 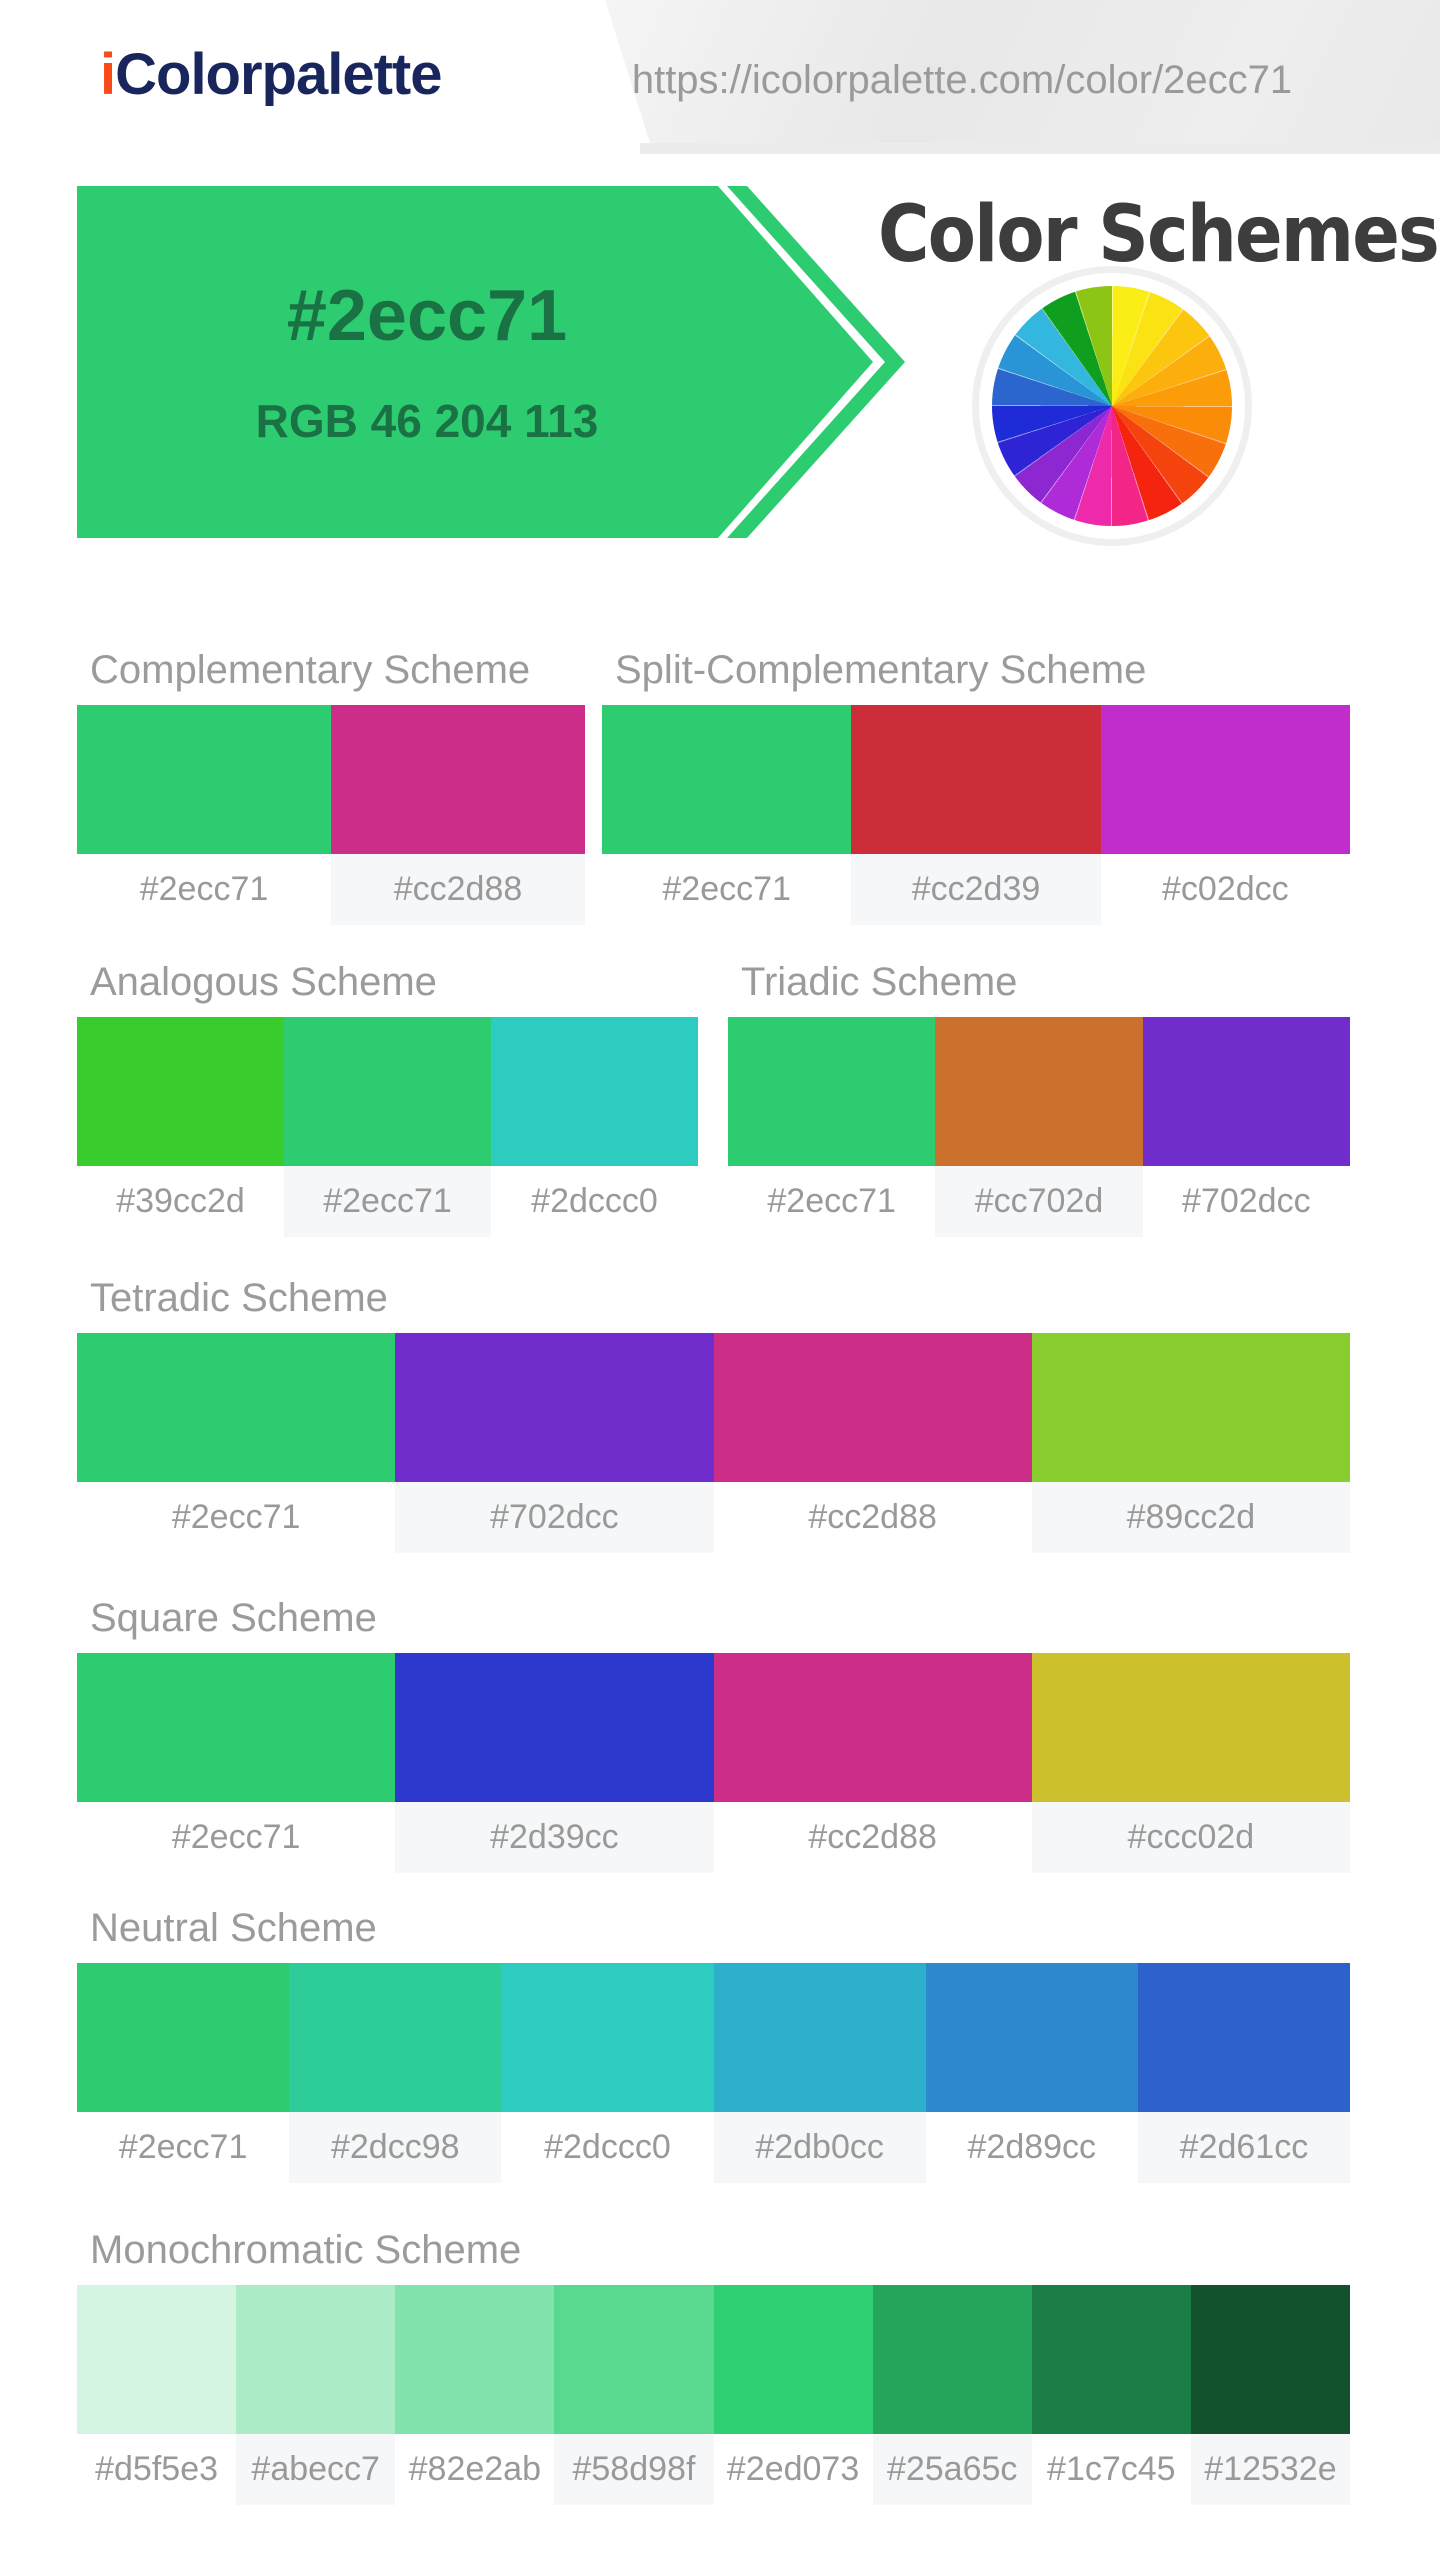 What do you see at coordinates (1039, 1201) in the screenshot?
I see `scheme-swatch-label: #cc702d` at bounding box center [1039, 1201].